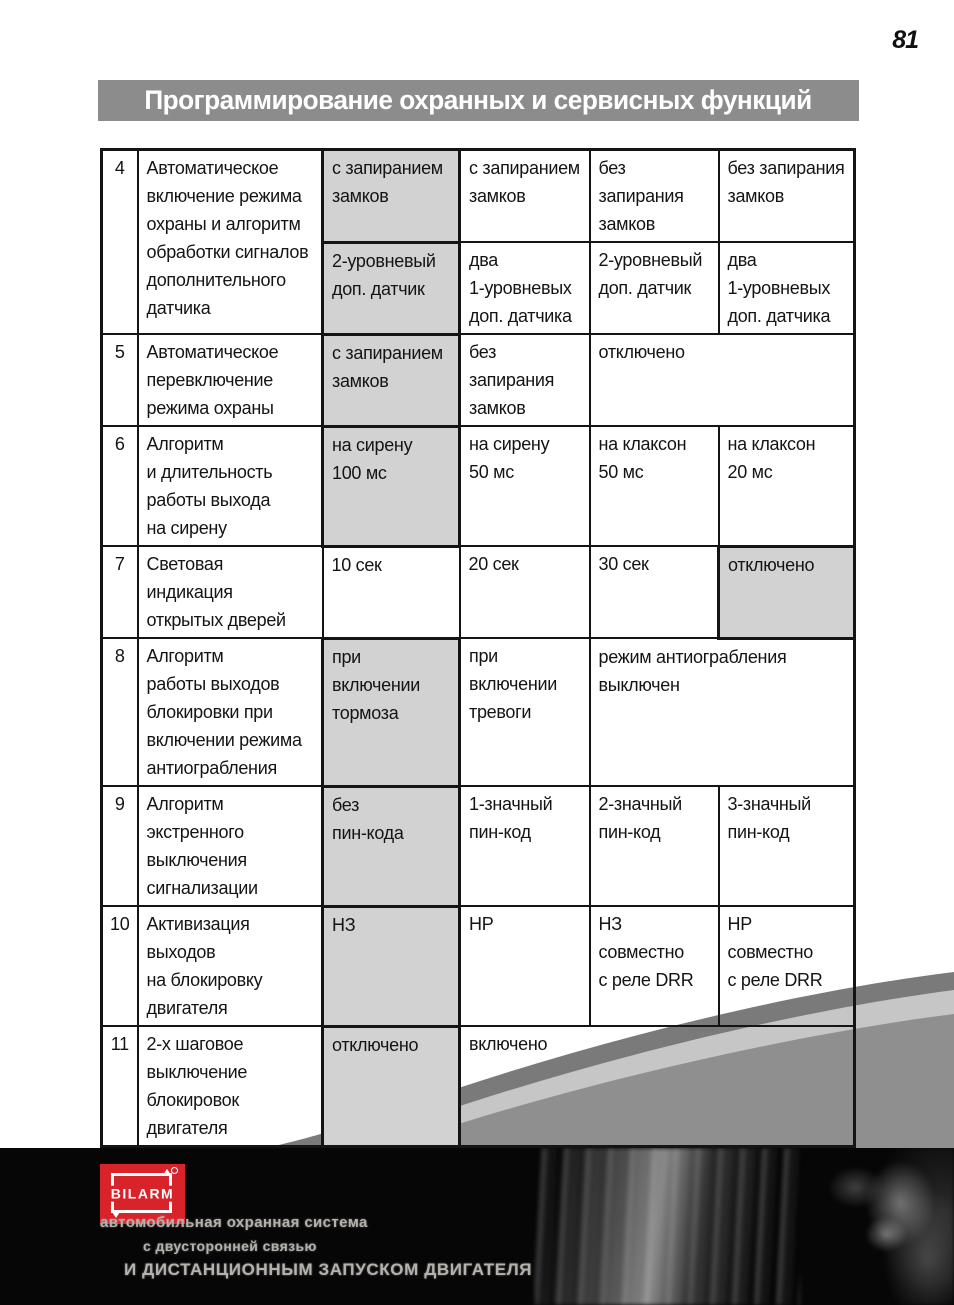 This screenshot has height=1305, width=954. What do you see at coordinates (654, 846) in the screenshot?
I see `option-cell: 2-значный пин-код` at bounding box center [654, 846].